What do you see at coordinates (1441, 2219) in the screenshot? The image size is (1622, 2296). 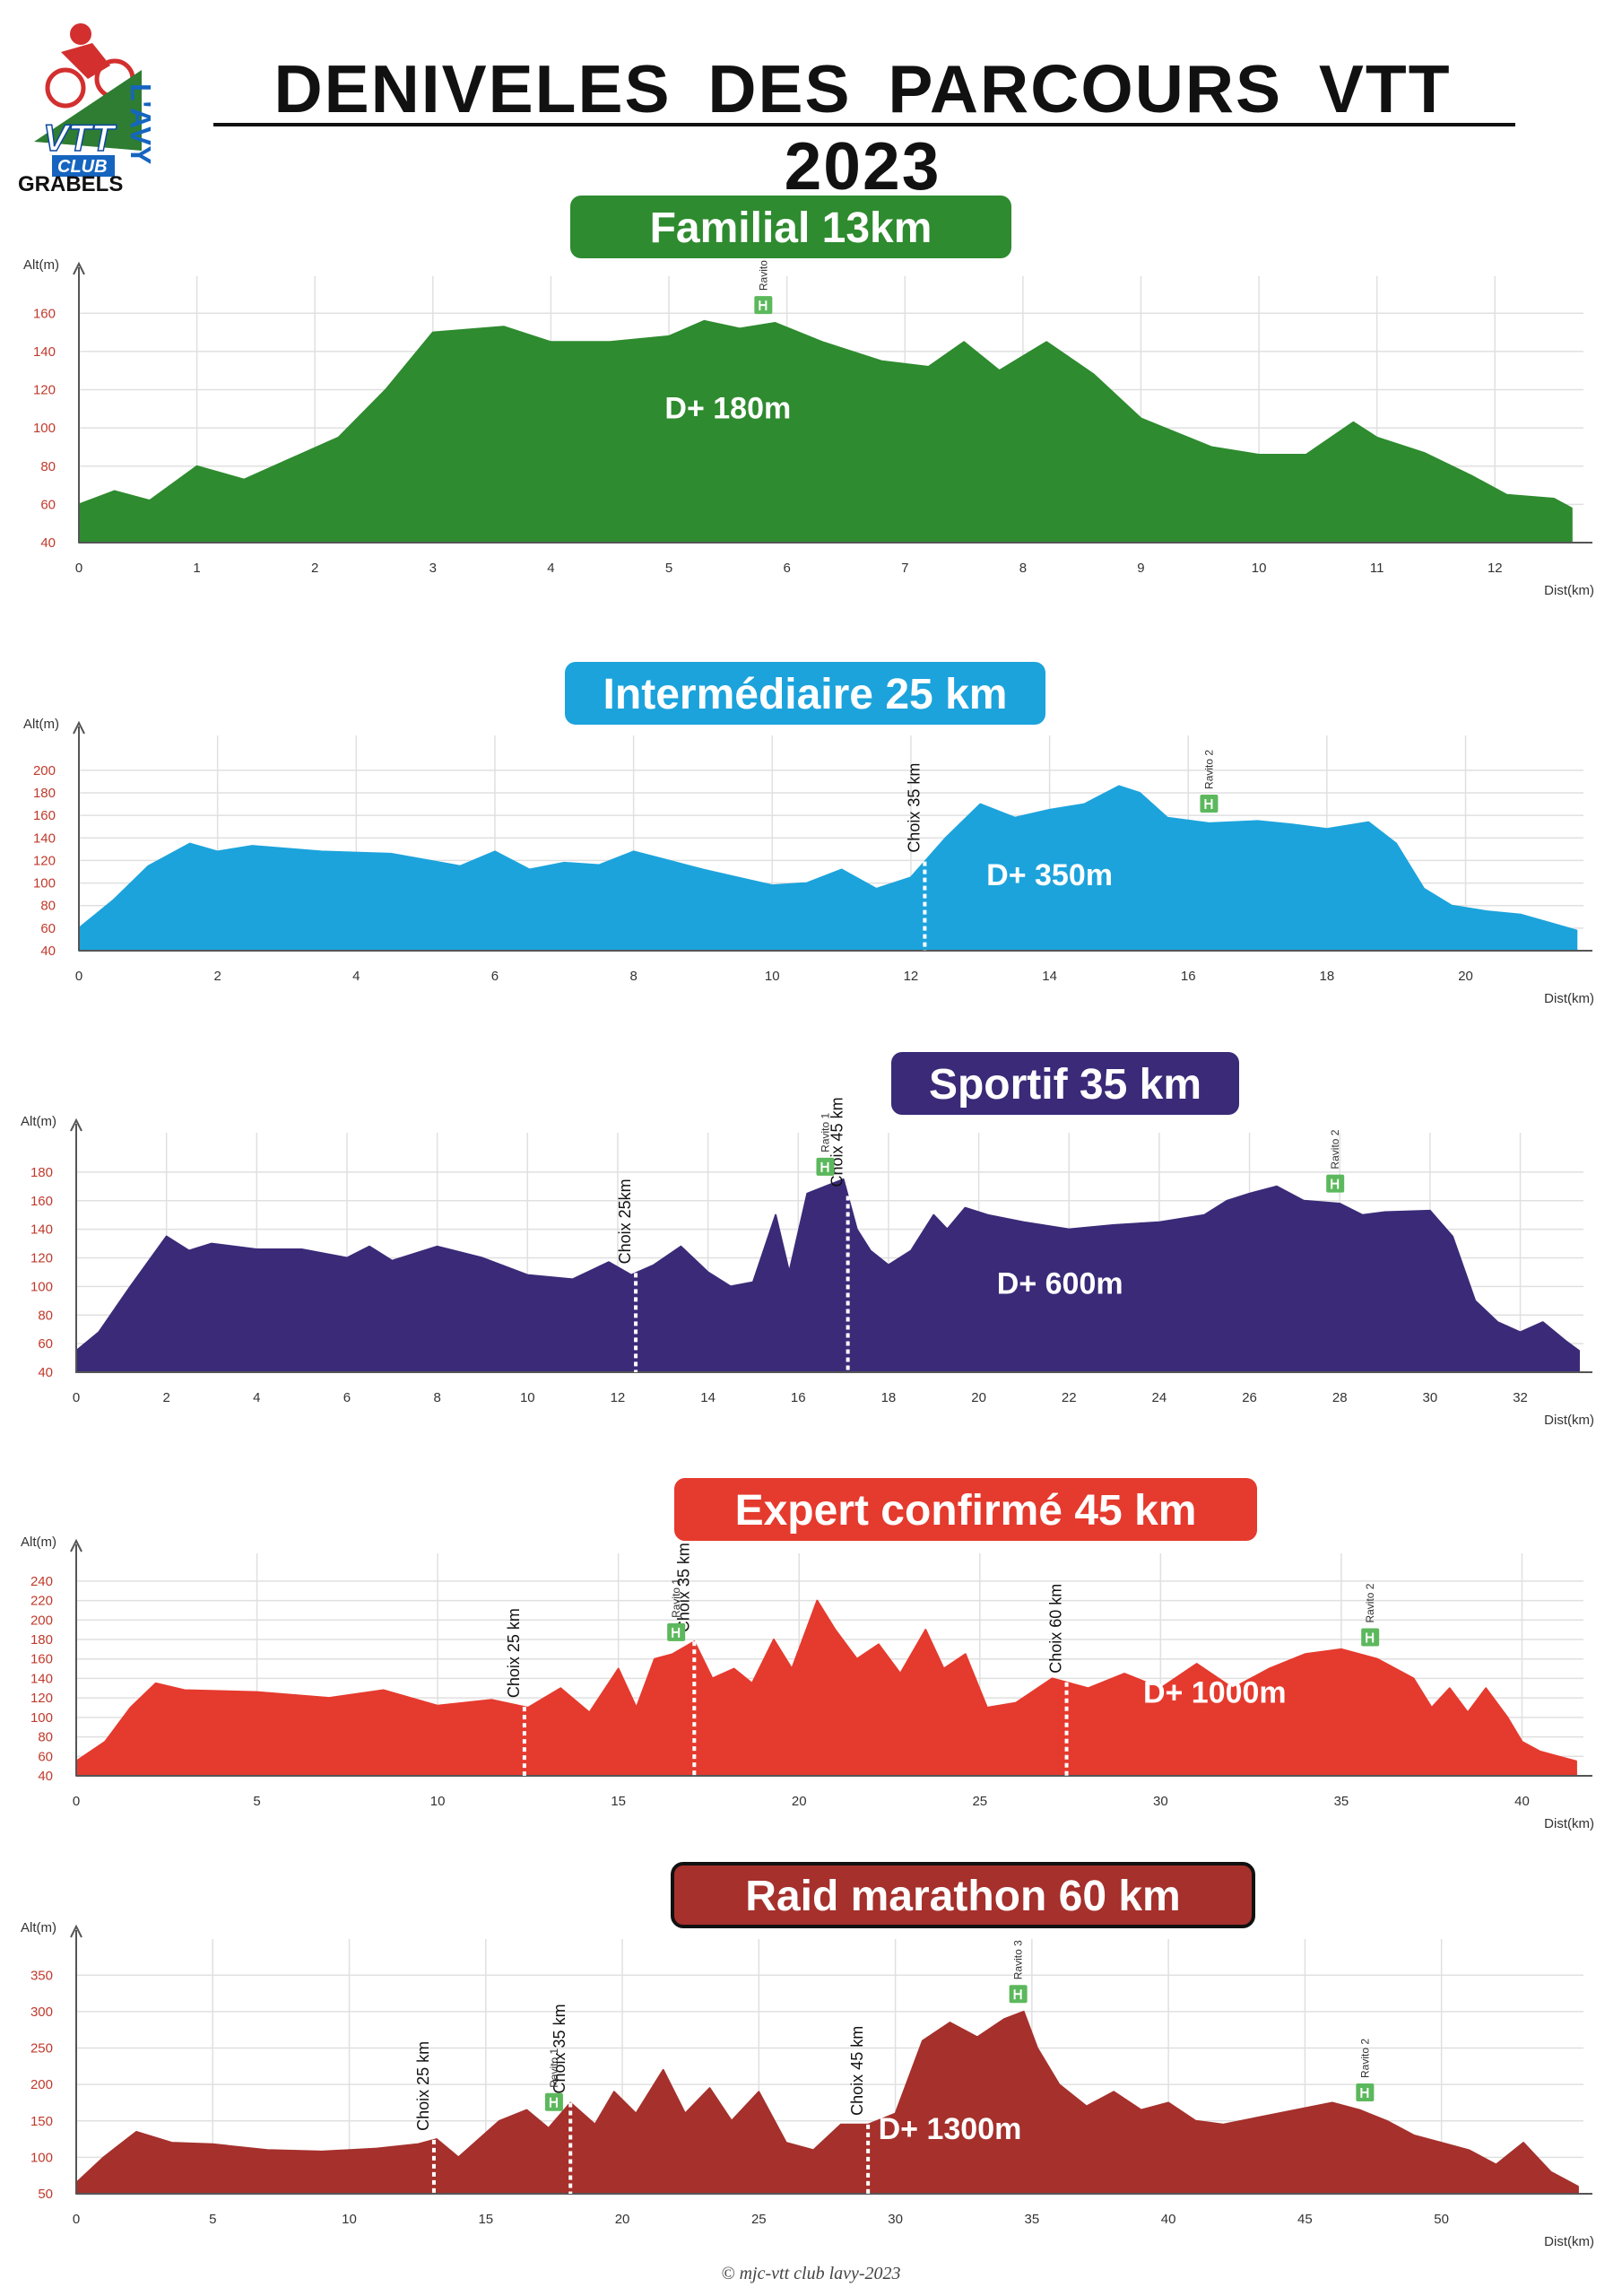 I see `x-tick-label: 50` at bounding box center [1441, 2219].